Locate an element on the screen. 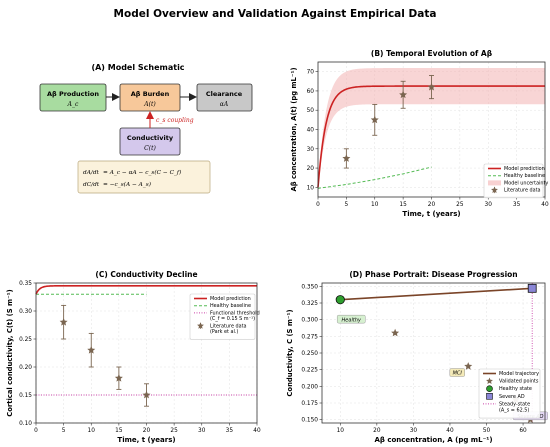 The width and height of the screenshot is (550, 447). x-tick-label: 35 is located at coordinates (230, 431).